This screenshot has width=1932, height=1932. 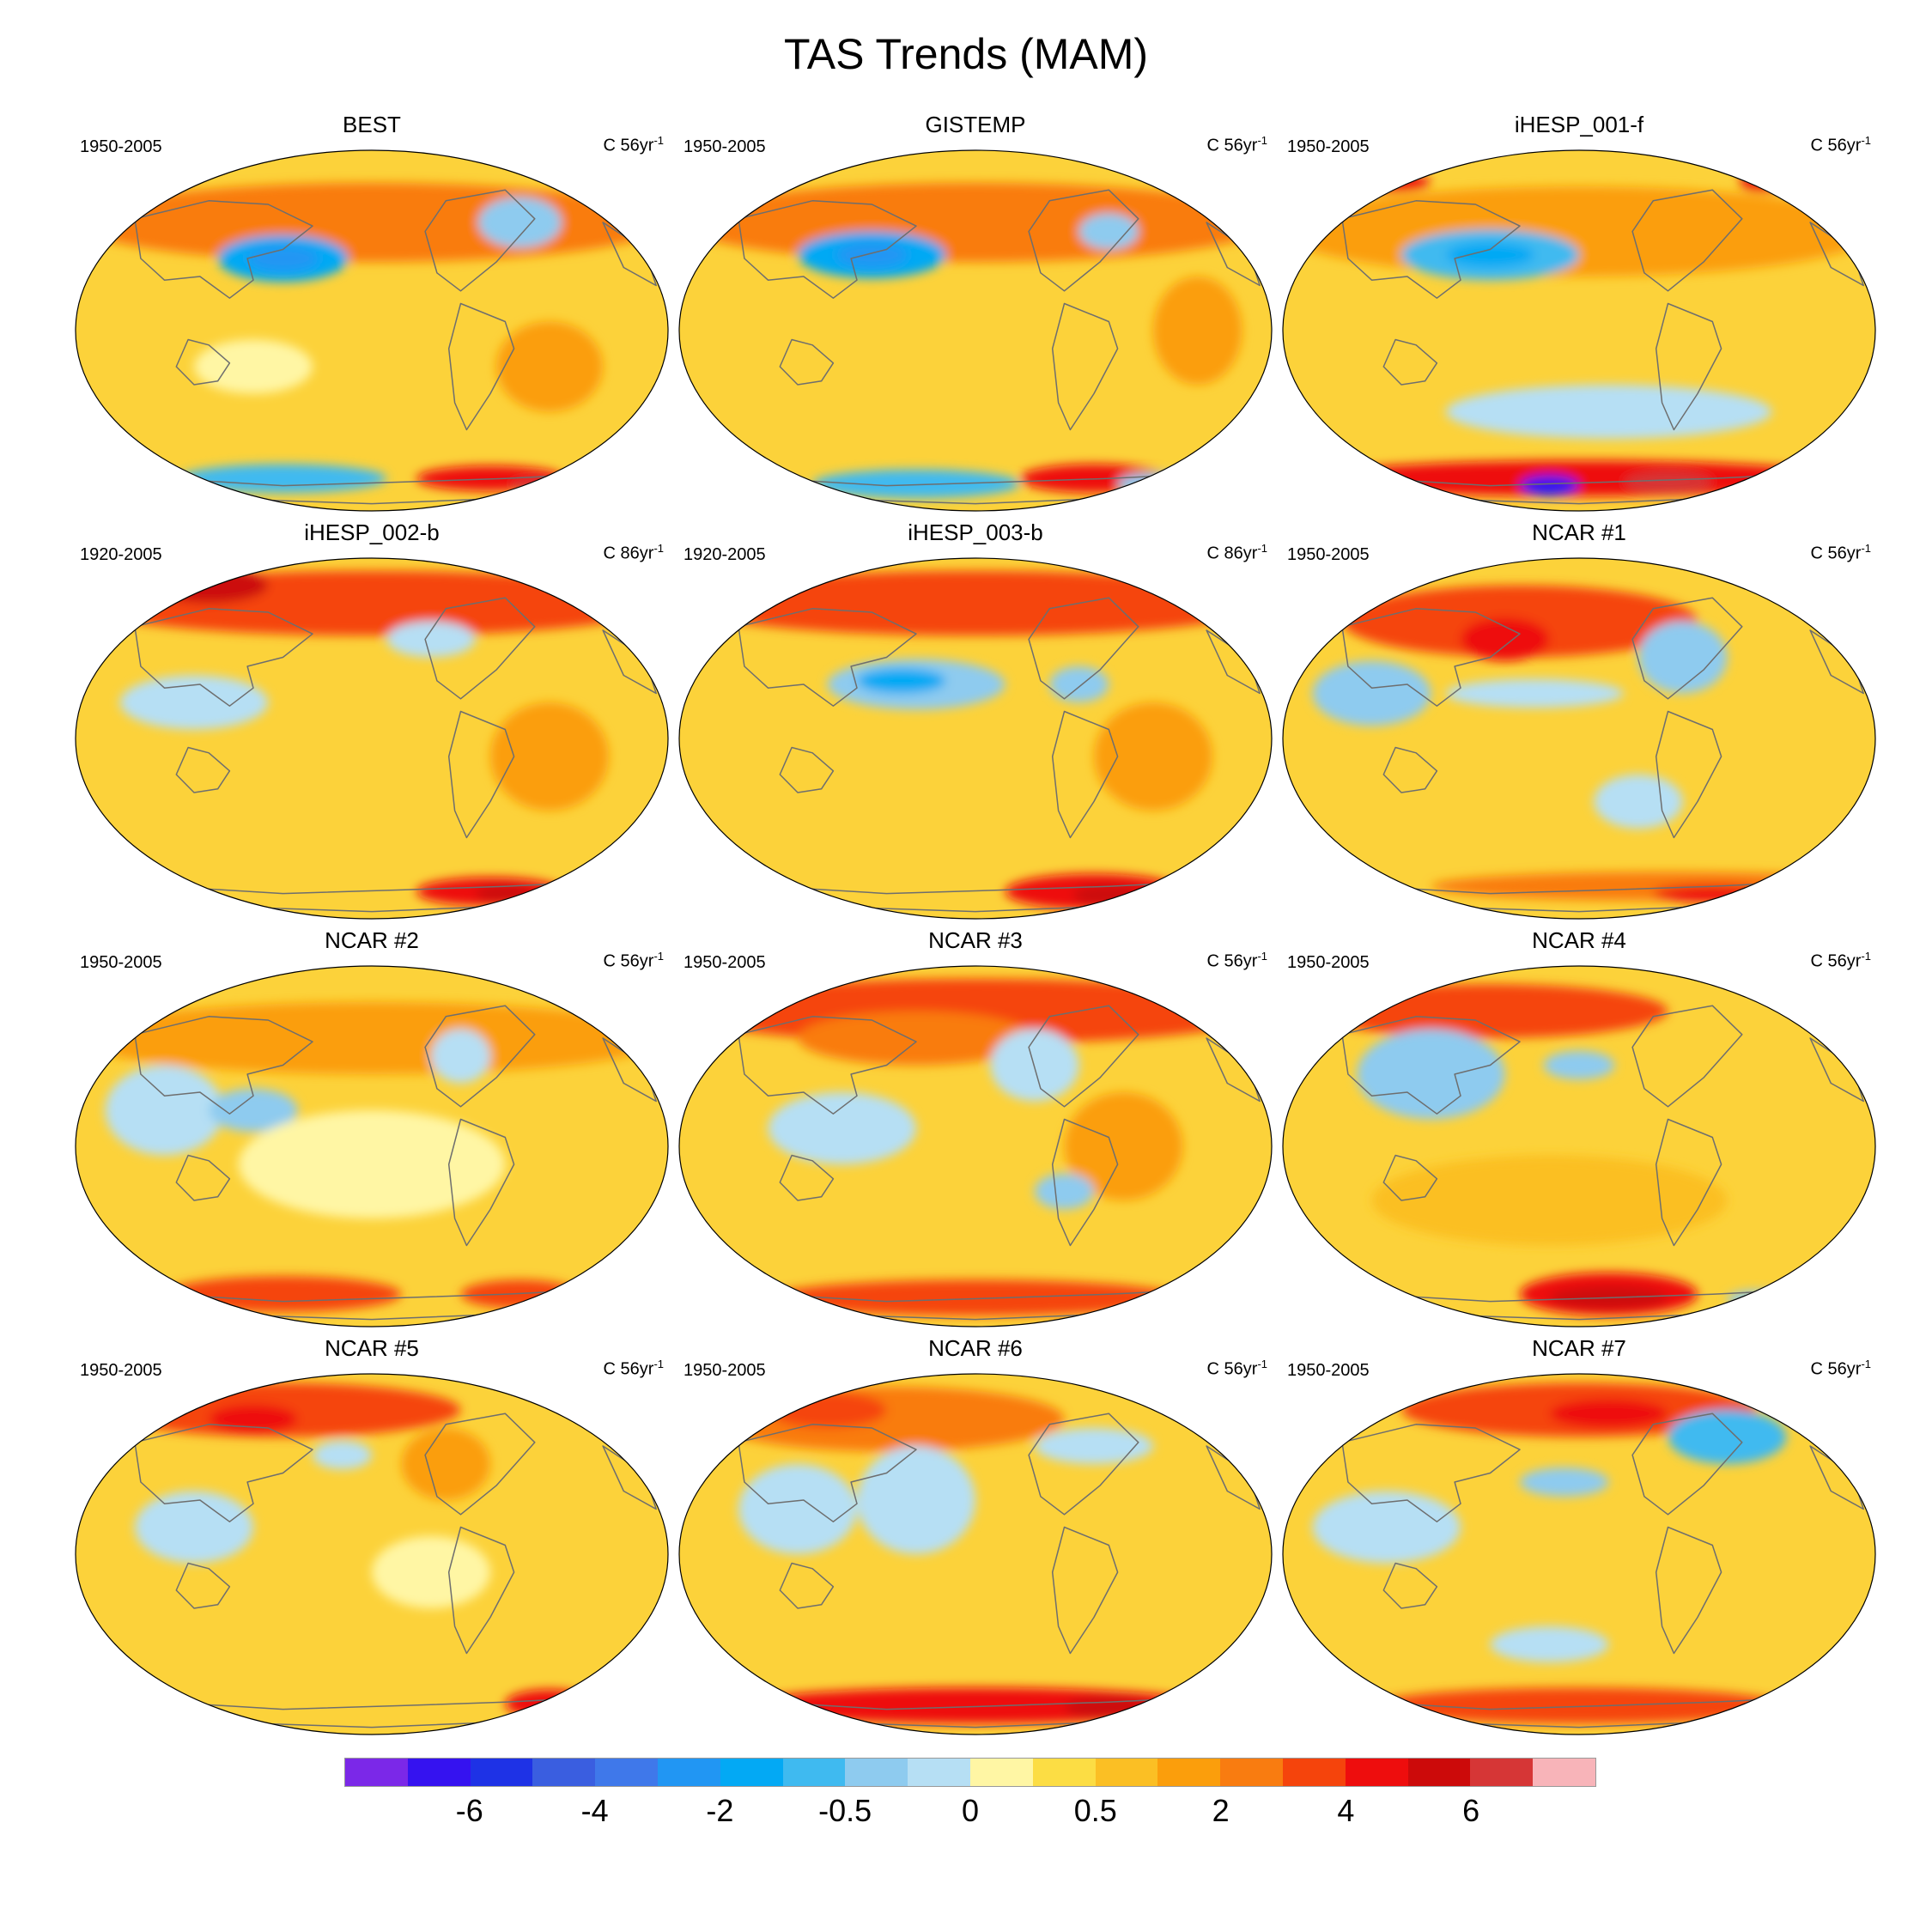 I want to click on panel-title: BEST, so click(x=372, y=124).